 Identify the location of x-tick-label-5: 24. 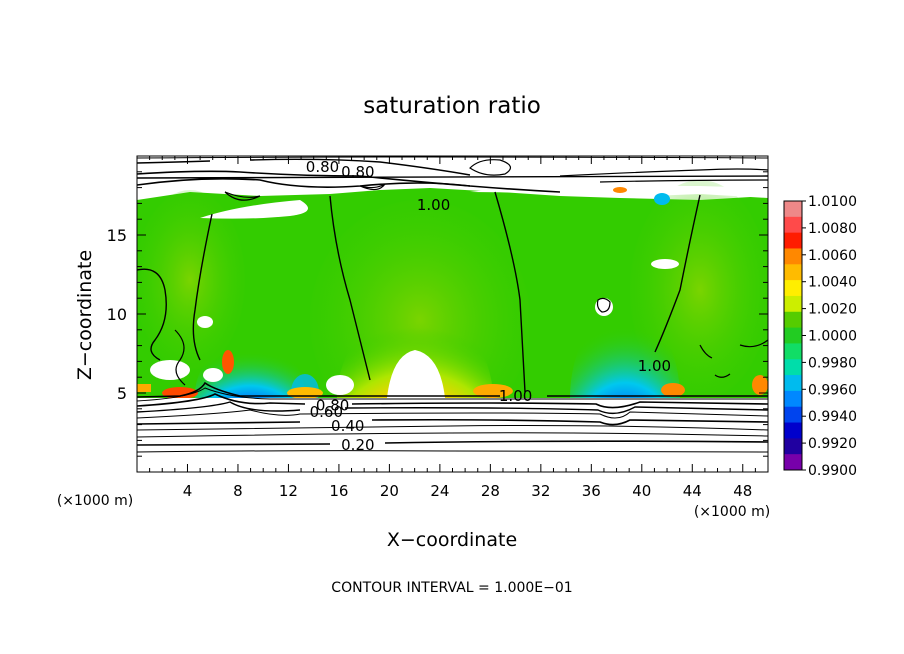
(439, 491).